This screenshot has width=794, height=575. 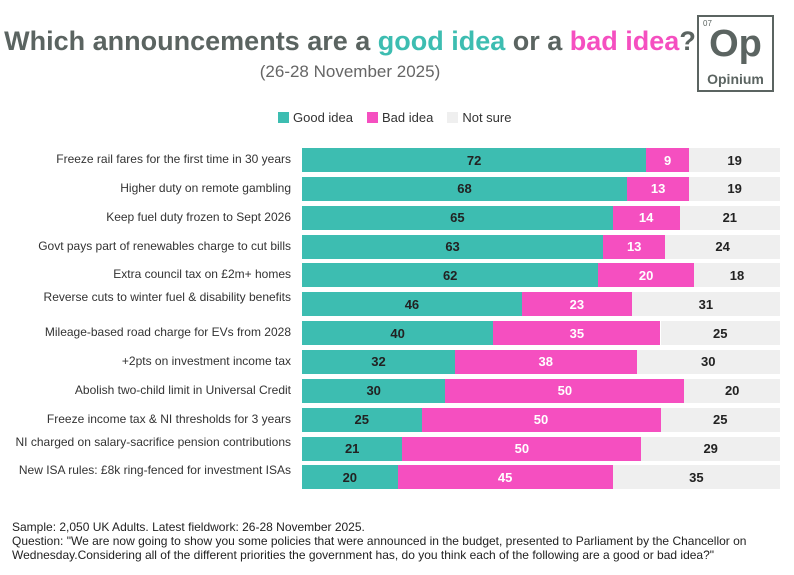 I want to click on category-label: Keep fuel duty frozen to Sept 2026, so click(x=198, y=216).